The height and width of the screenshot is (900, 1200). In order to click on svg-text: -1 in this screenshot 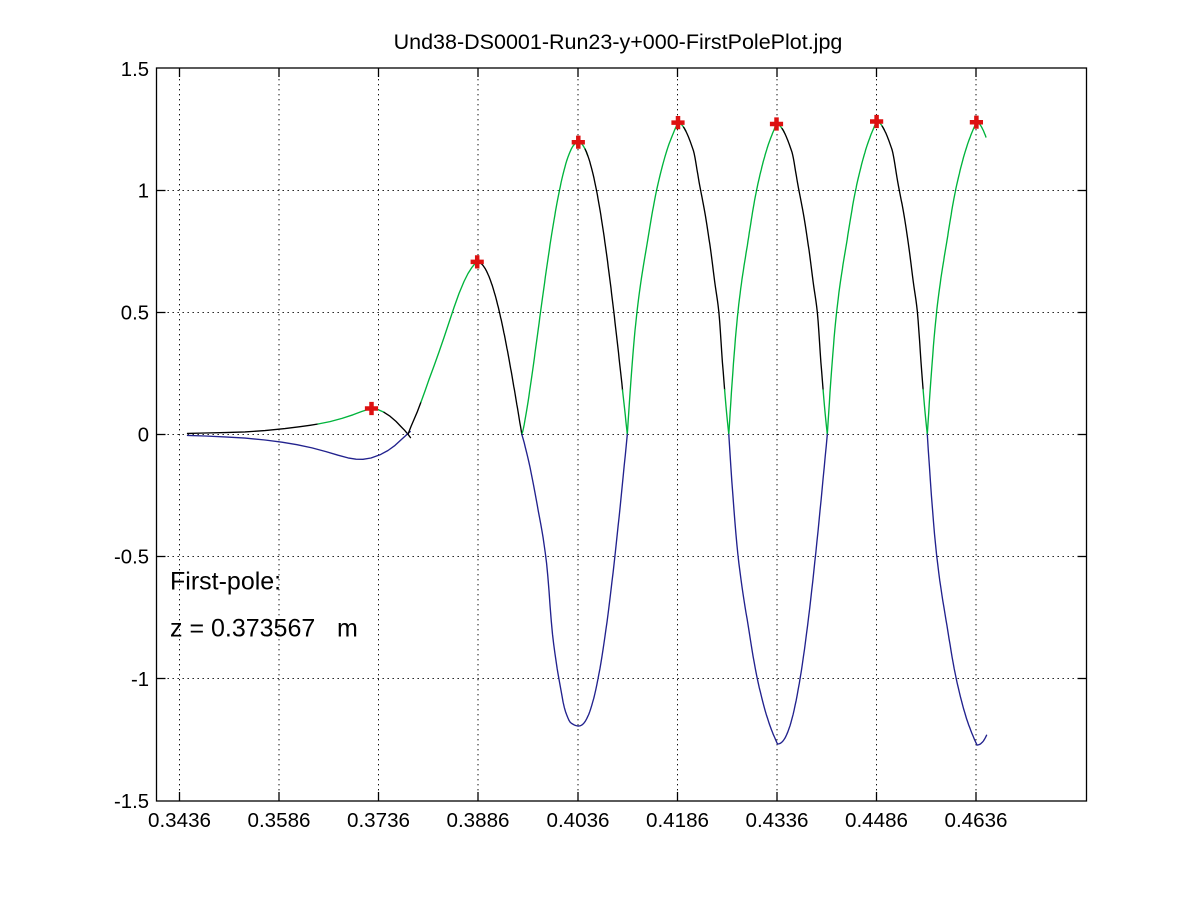, I will do `click(140, 680)`.